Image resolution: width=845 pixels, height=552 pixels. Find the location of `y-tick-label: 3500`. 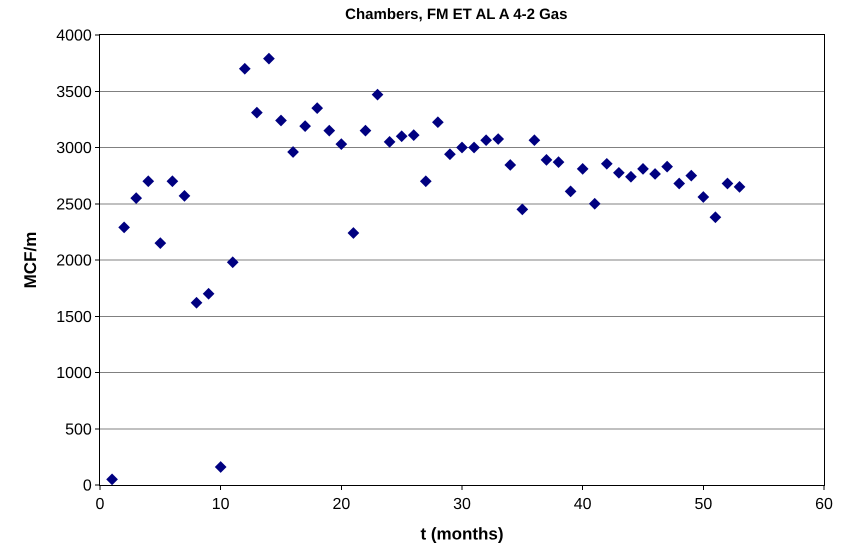

y-tick-label: 3500 is located at coordinates (74, 92).